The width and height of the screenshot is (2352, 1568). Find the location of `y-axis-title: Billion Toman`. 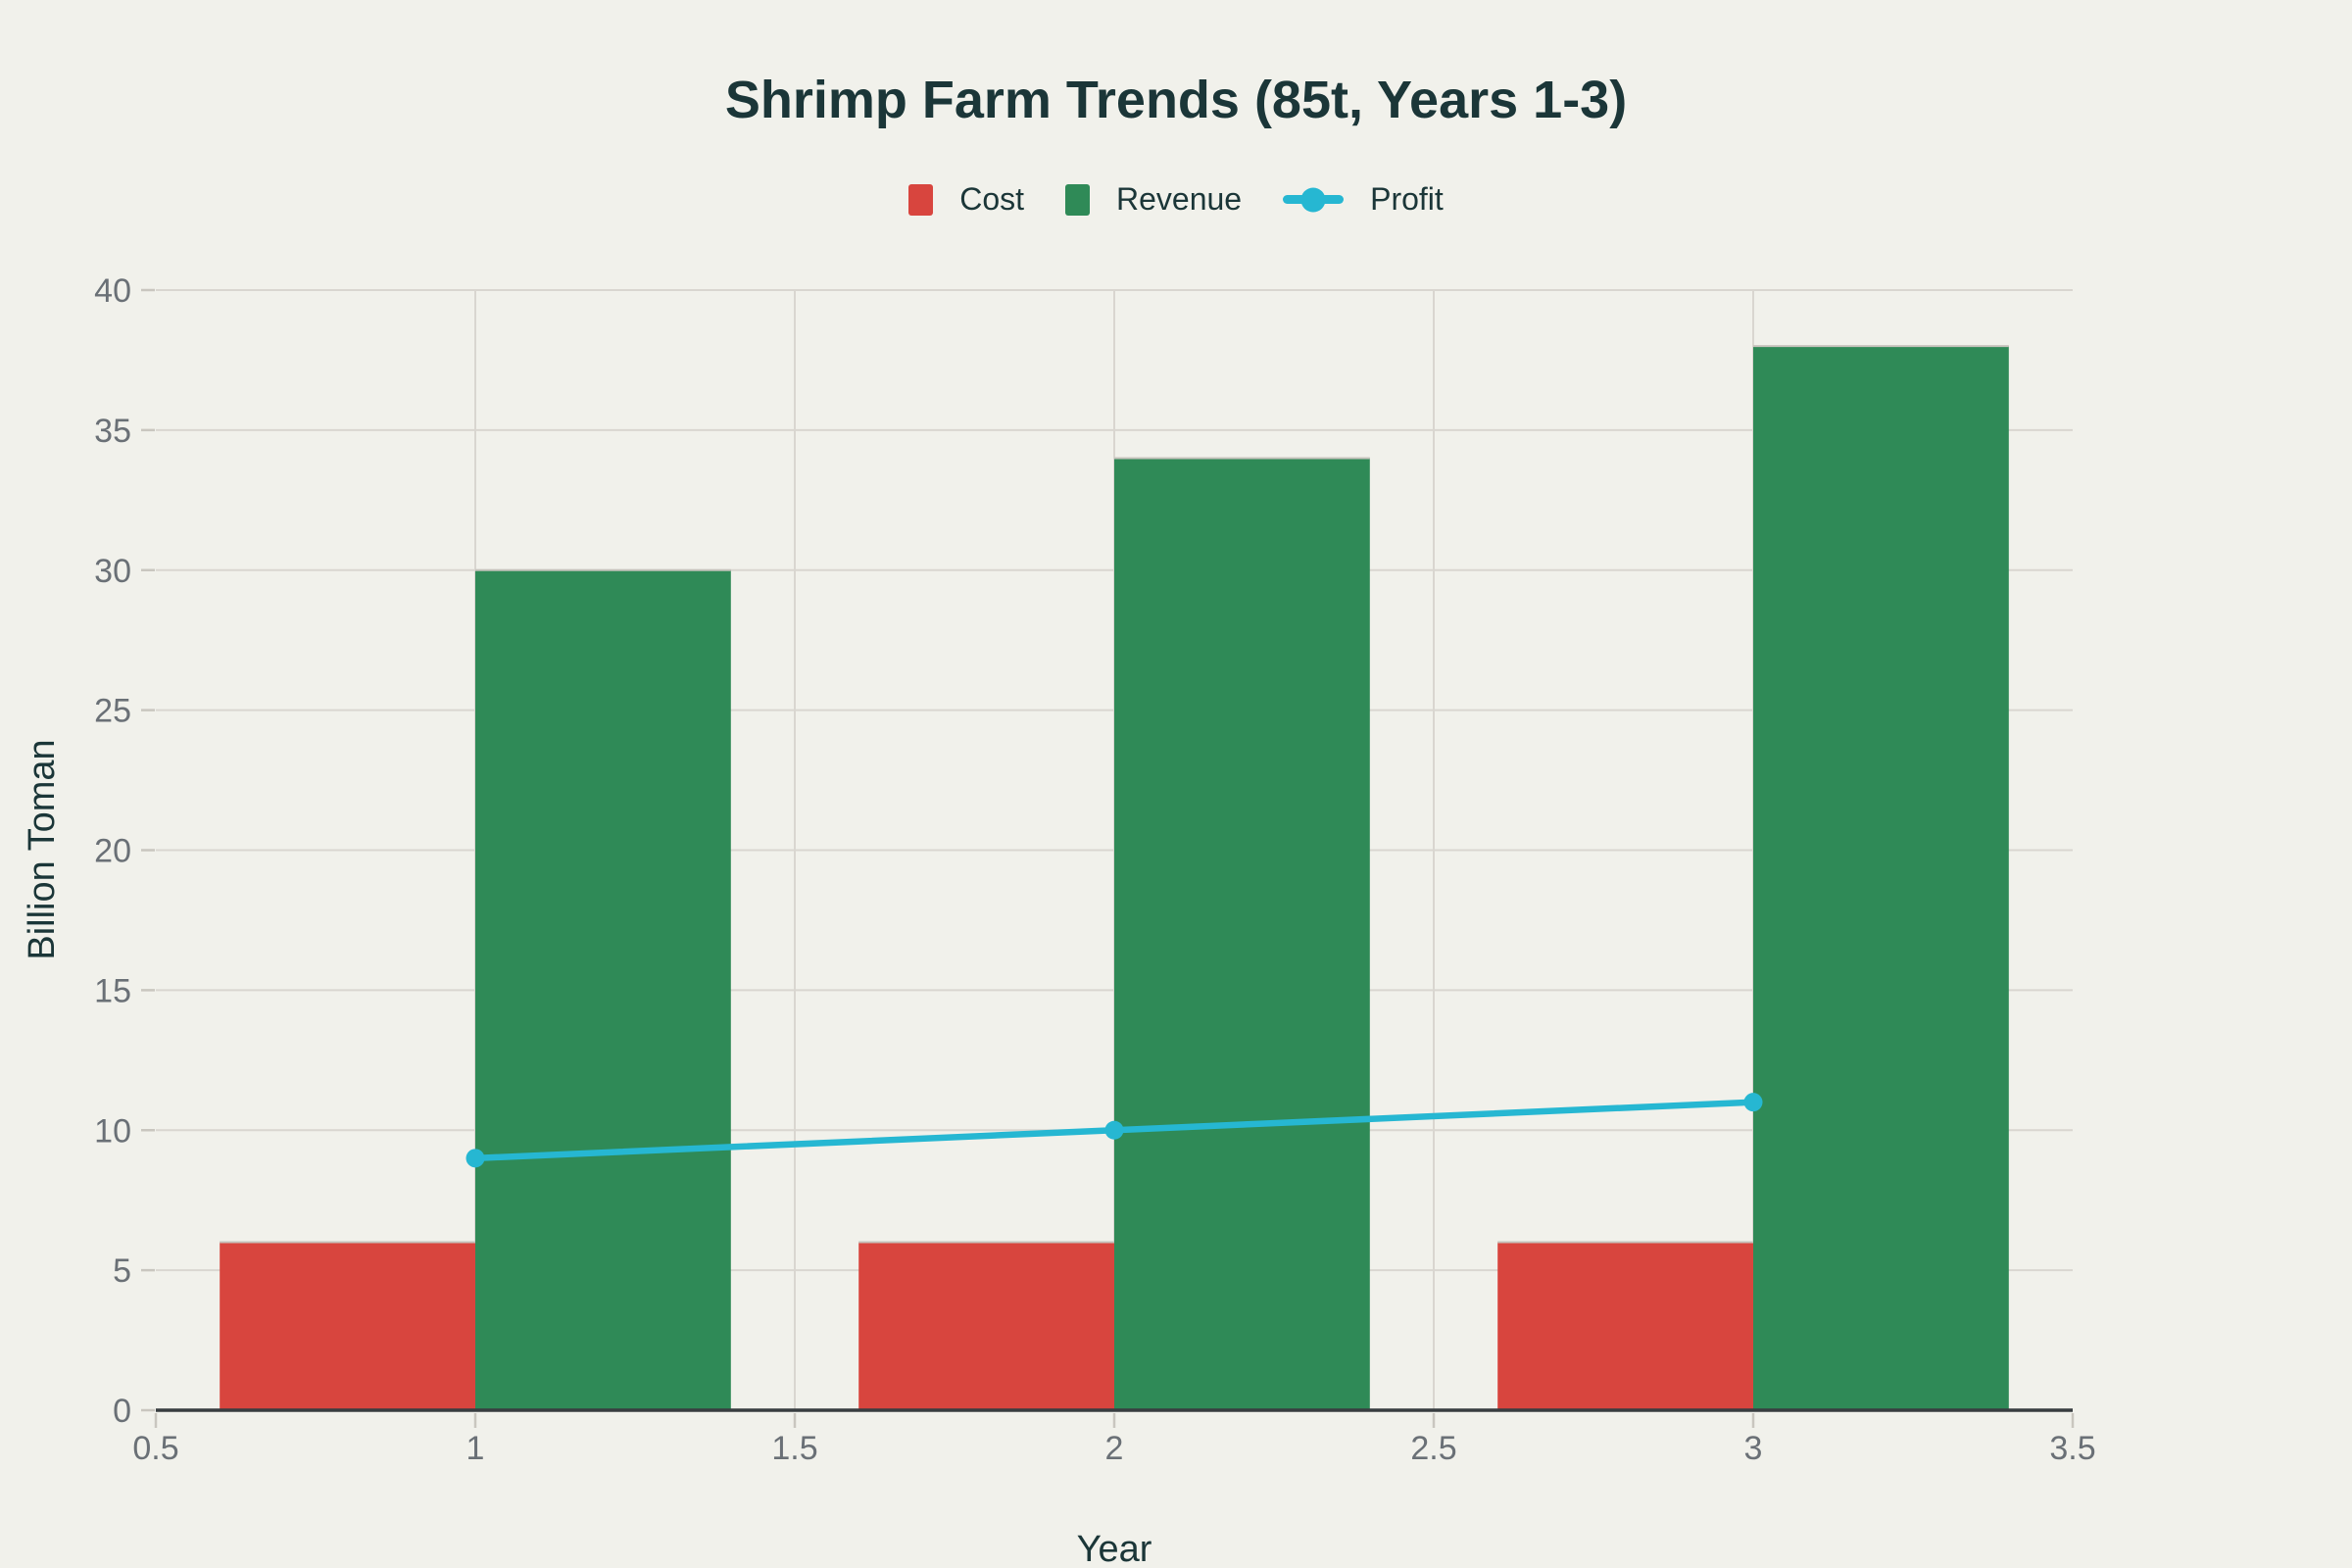

y-axis-title: Billion Toman is located at coordinates (42, 849).